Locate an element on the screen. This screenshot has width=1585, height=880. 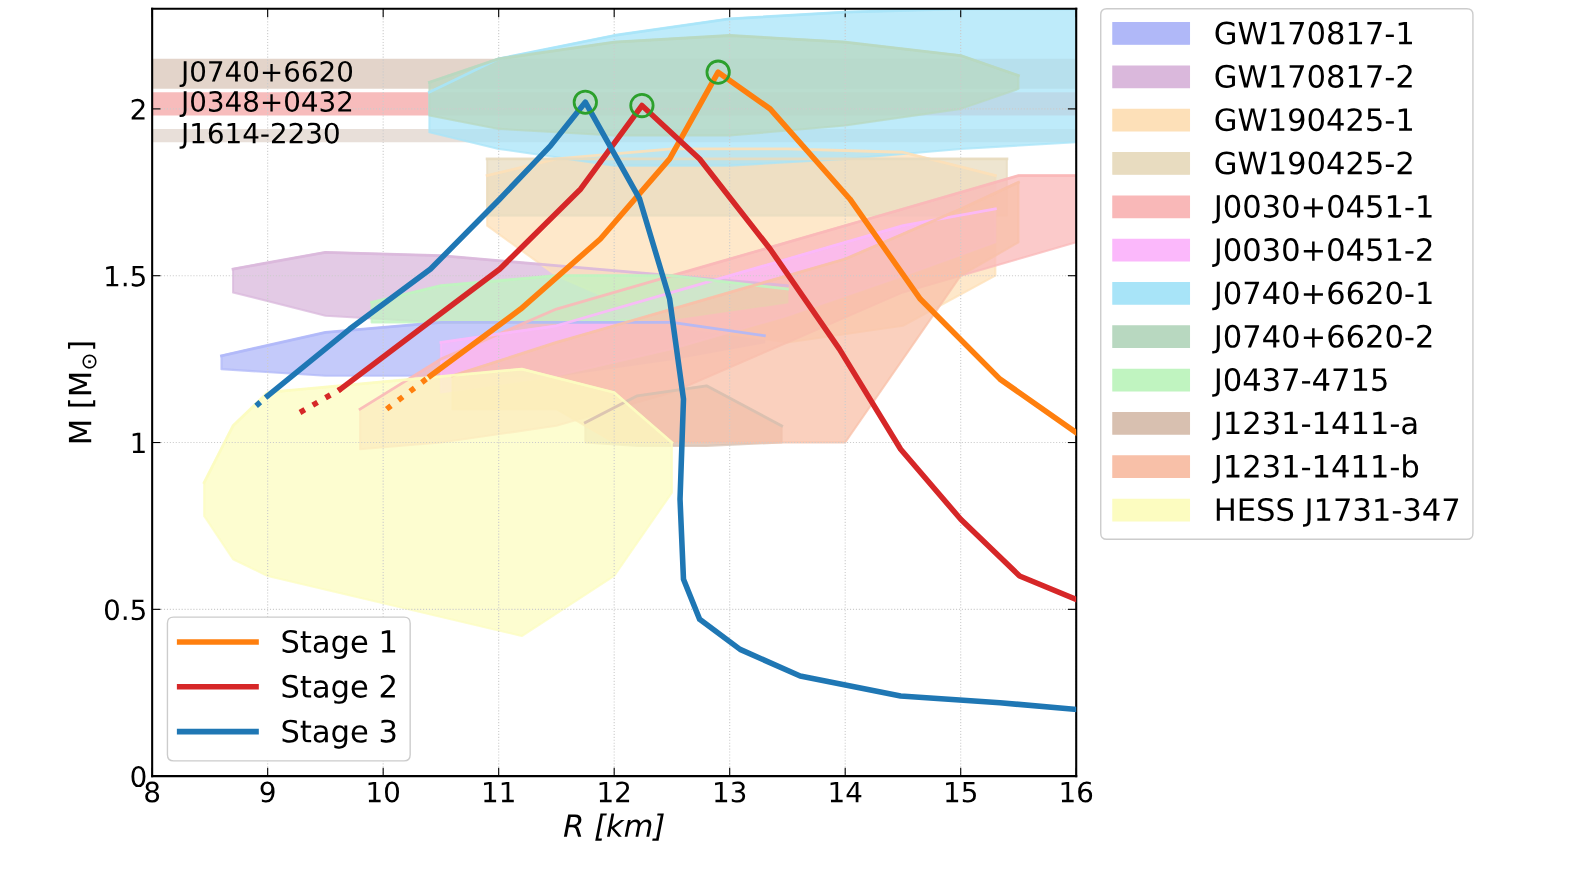
legend-label: HESS J1731-347 is located at coordinates (1337, 512).